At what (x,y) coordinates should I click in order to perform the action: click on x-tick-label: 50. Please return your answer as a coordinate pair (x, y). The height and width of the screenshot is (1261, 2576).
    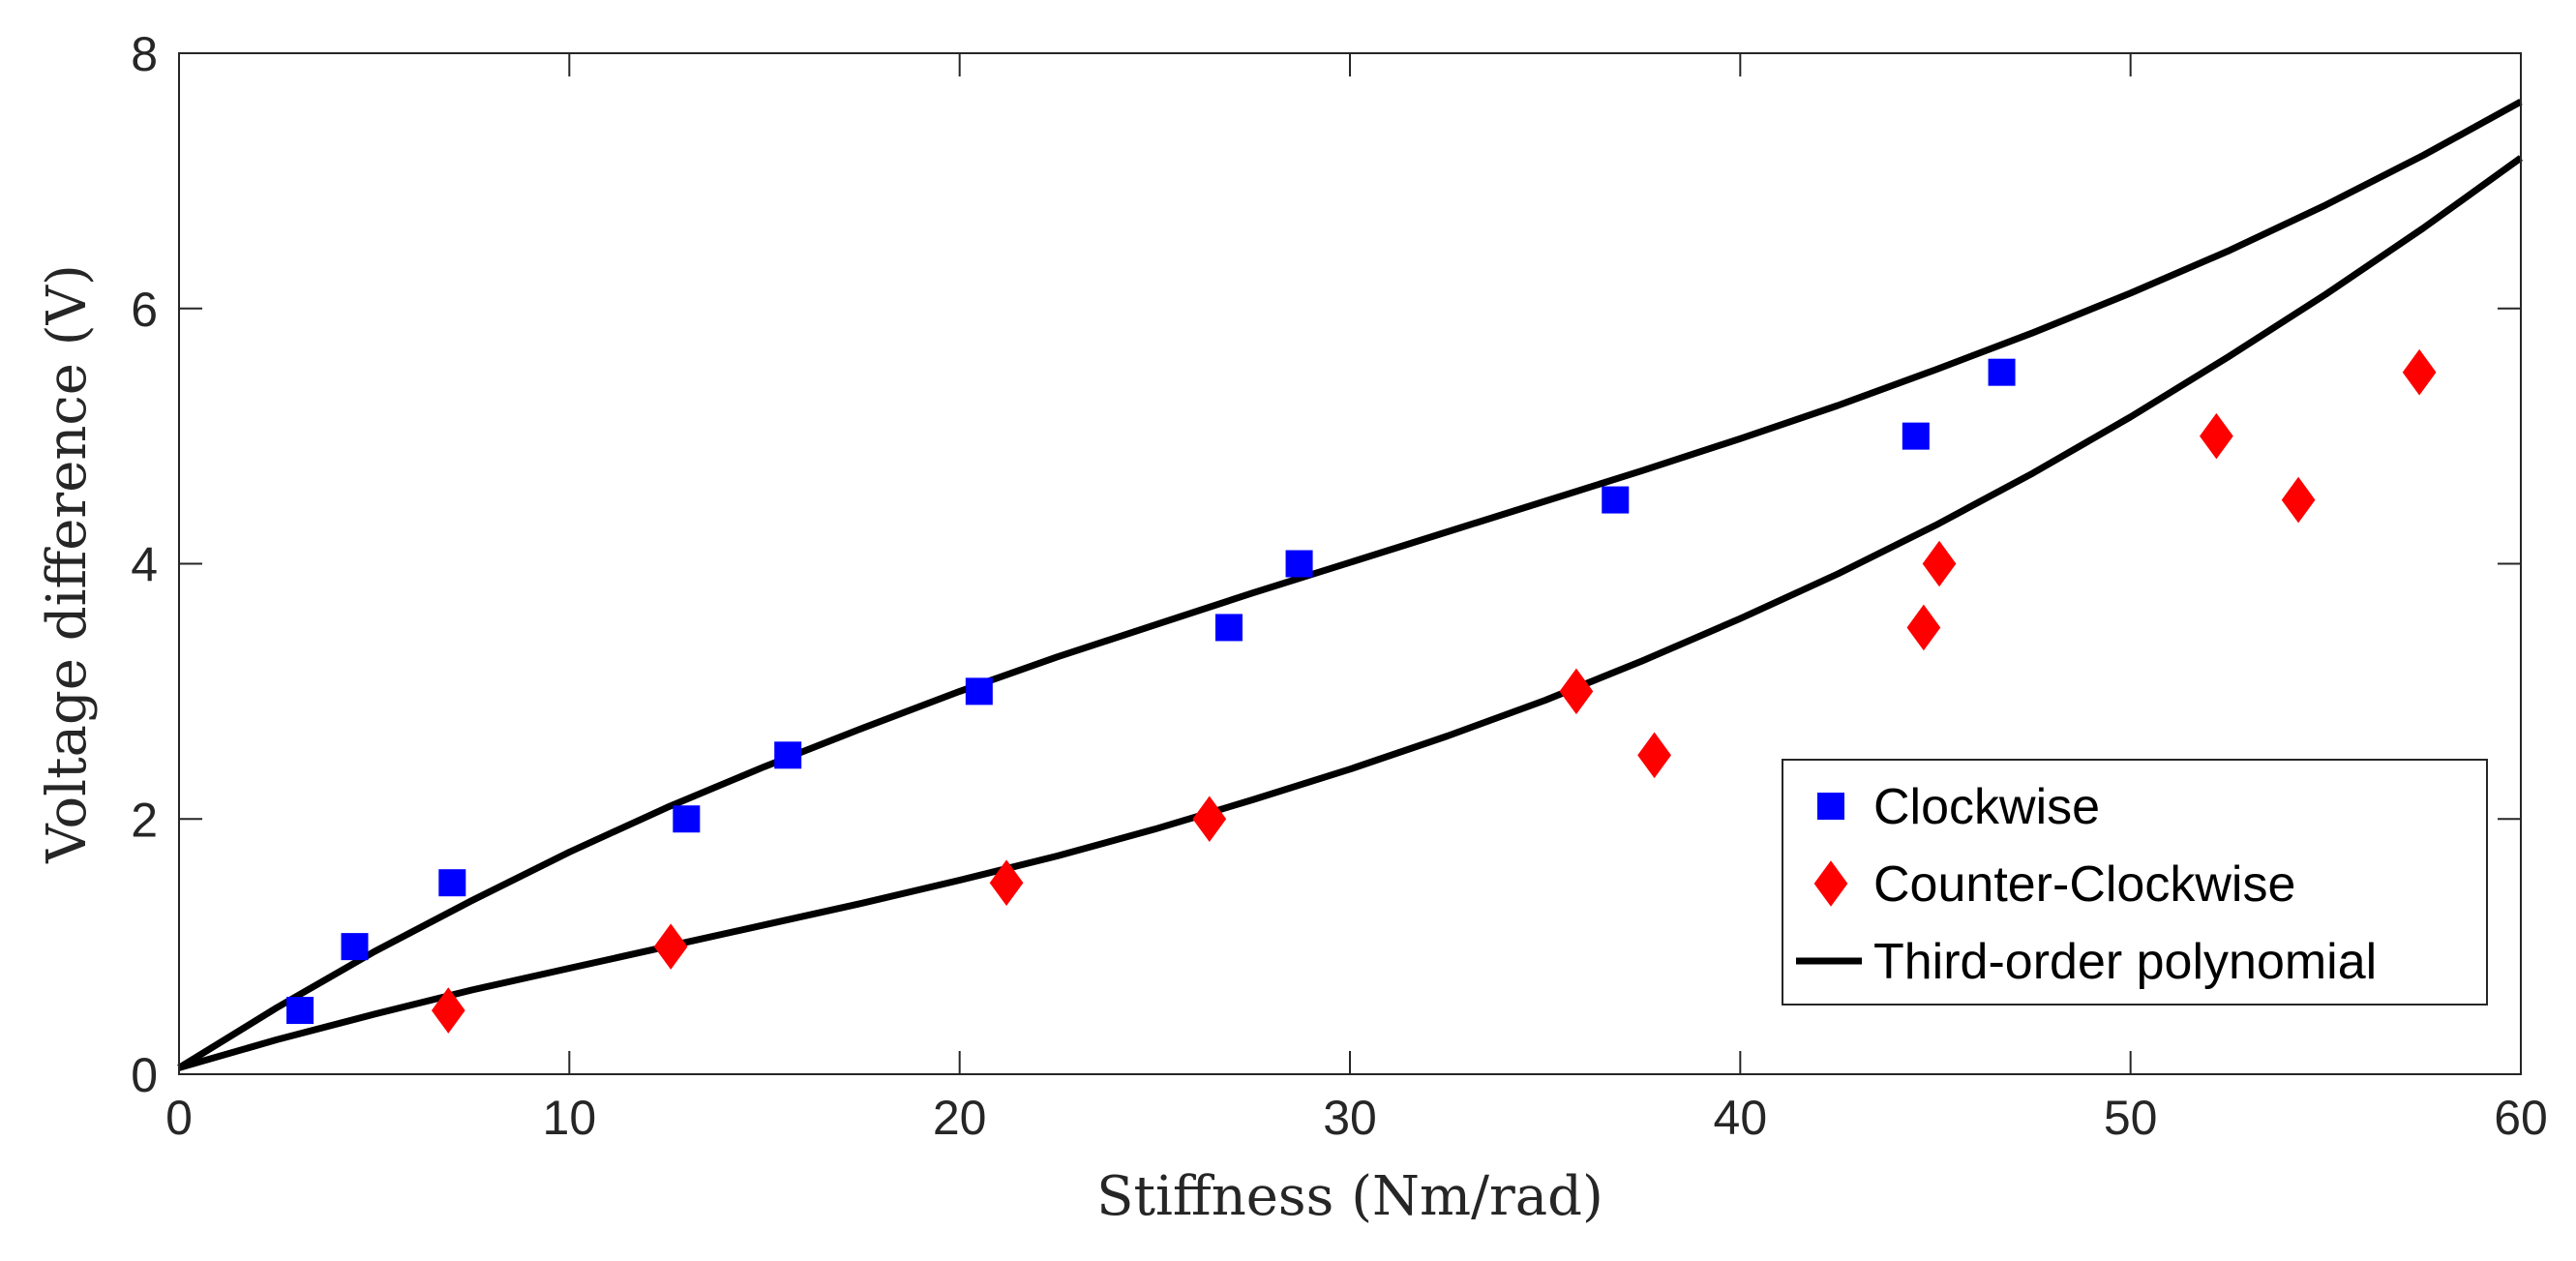
    Looking at the image, I should click on (2131, 1118).